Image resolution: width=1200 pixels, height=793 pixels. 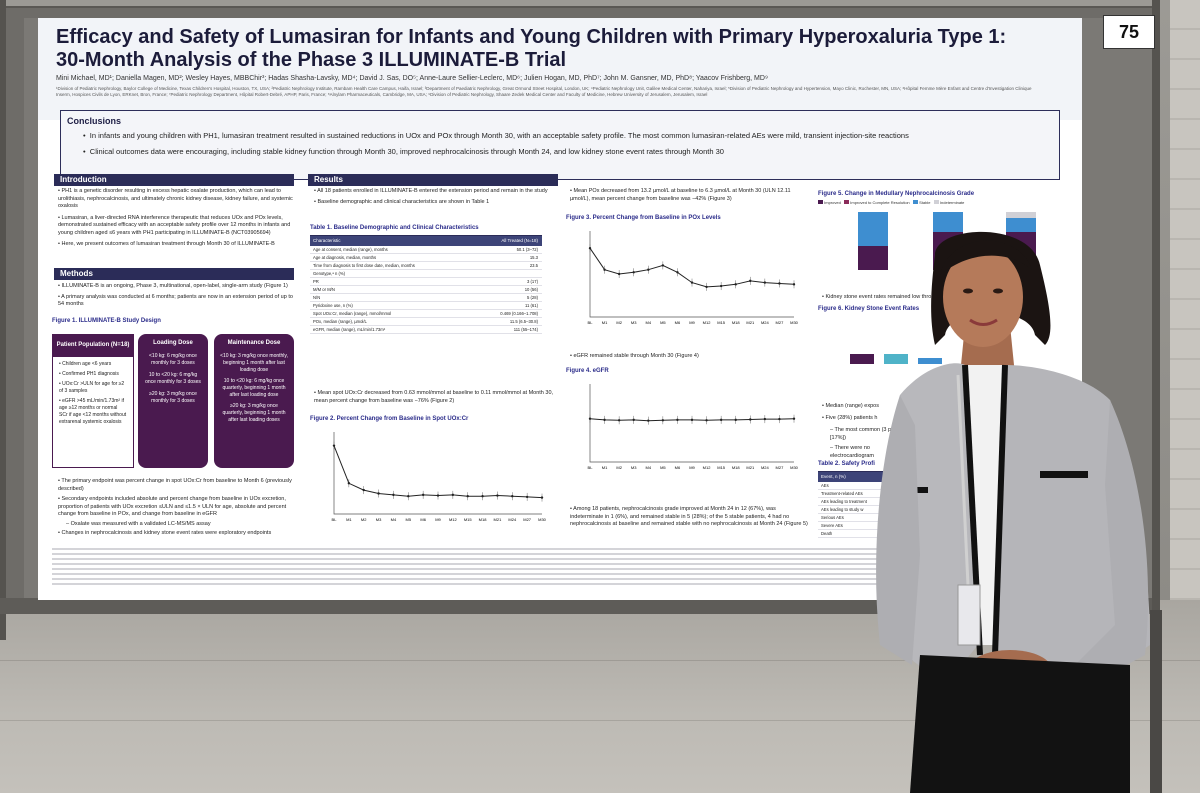 What do you see at coordinates (174, 180) in the screenshot?
I see `introduction-heading: Introduction` at bounding box center [174, 180].